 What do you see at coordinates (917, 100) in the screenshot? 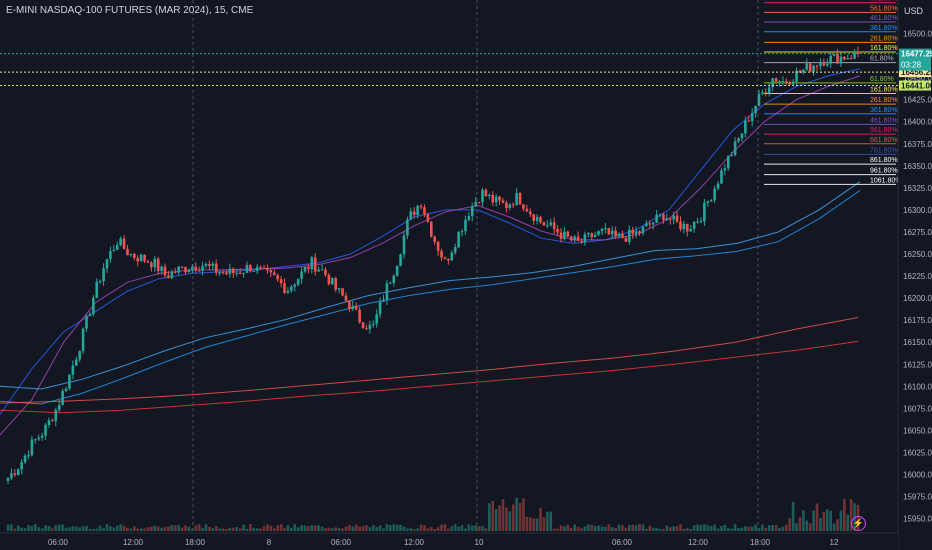
I see `price-tick-label: 16425.00` at bounding box center [917, 100].